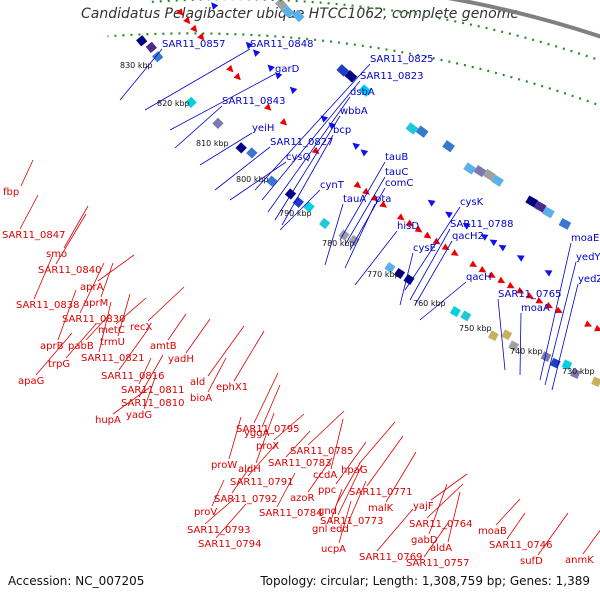  I want to click on reverse-gene-label: SAR11_0746, so click(521, 545).